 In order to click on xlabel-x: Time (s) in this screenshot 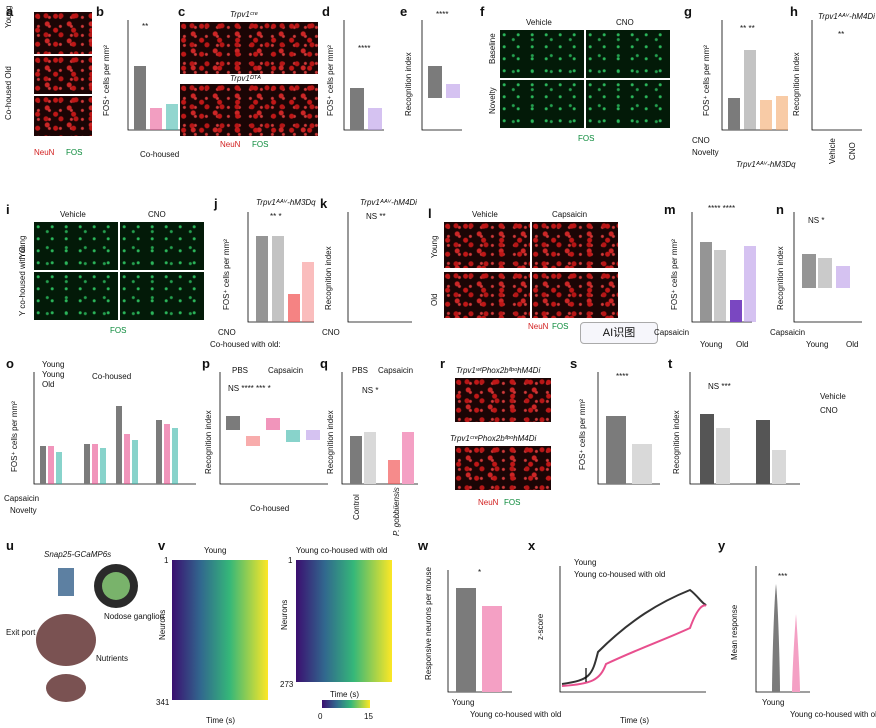, I will do `click(635, 720)`.